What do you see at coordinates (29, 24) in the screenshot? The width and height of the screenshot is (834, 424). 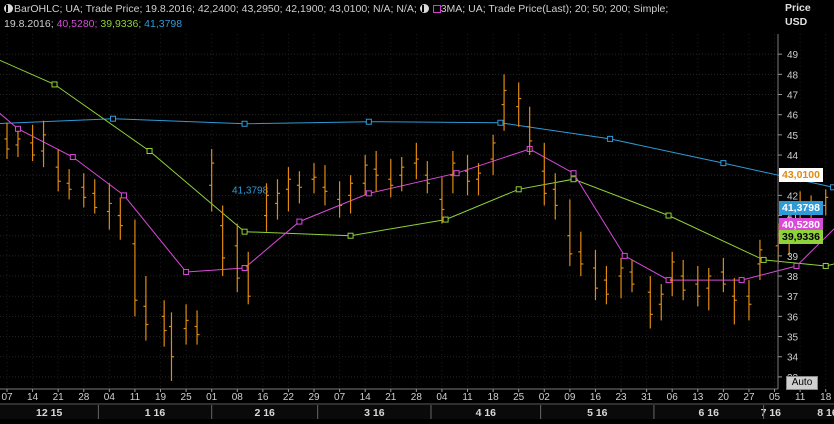 I see `legend-ma-date: 19.8.2016;` at bounding box center [29, 24].